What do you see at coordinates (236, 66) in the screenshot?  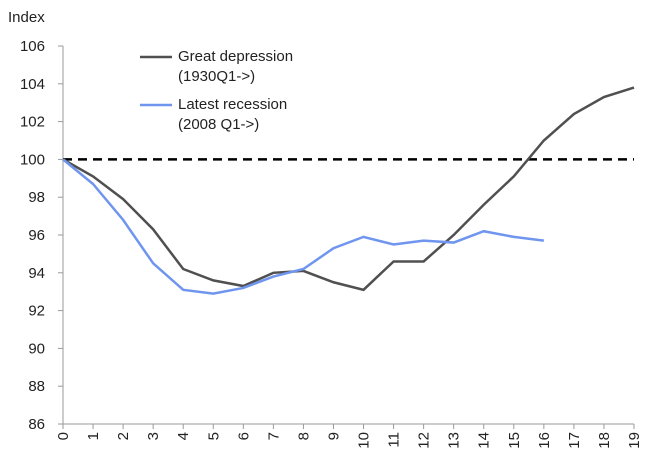 I see `legend-label: Great depression (1930Q1->)` at bounding box center [236, 66].